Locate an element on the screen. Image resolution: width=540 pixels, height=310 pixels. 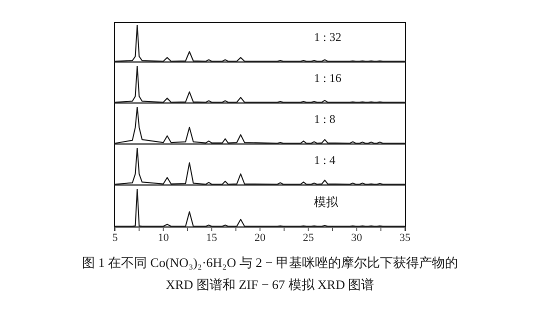
series-label: 模拟 is located at coordinates (326, 202).